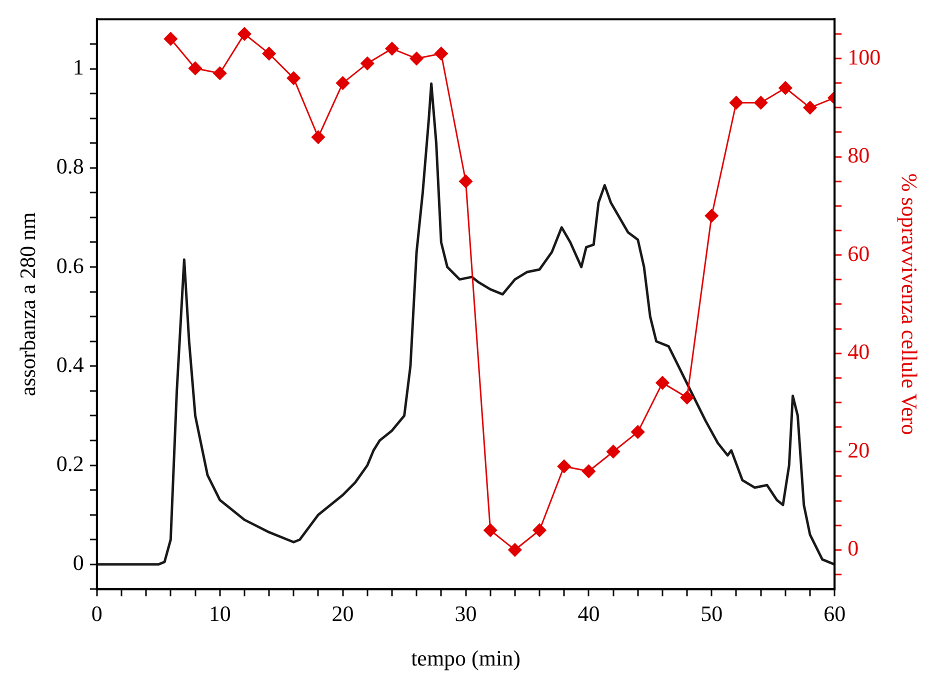 The height and width of the screenshot is (685, 943). Describe the element at coordinates (27, 304) in the screenshot. I see `y-axis-title: assorbanza a 280 nm` at that location.